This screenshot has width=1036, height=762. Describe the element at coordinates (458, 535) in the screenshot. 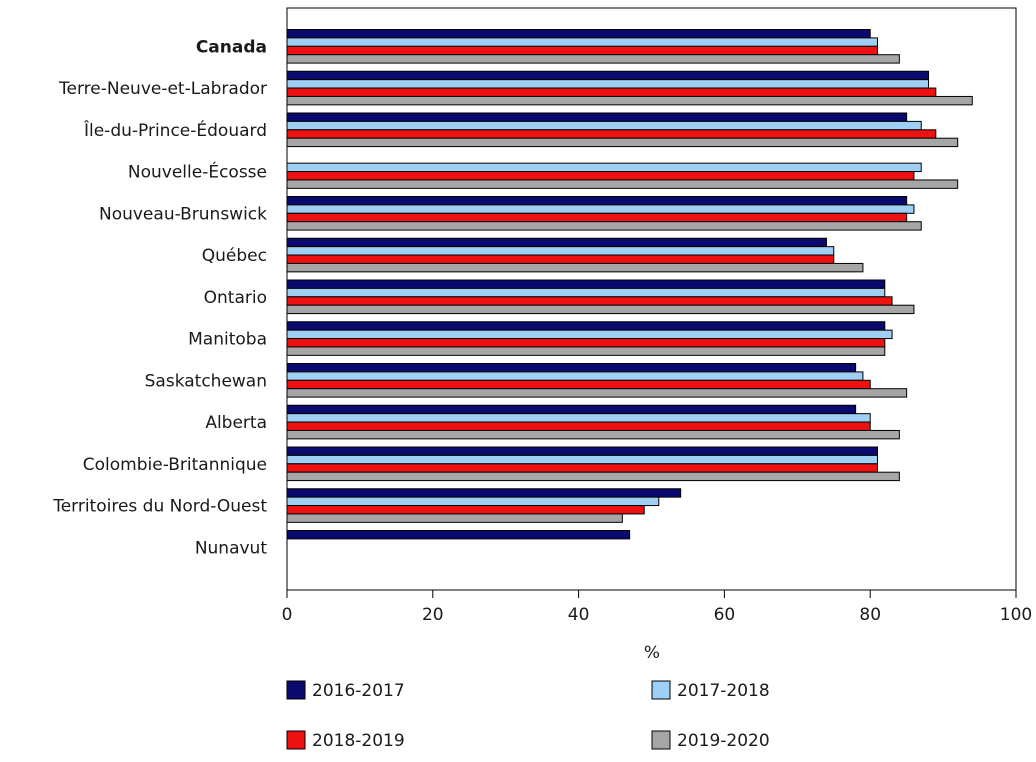

I see `bar-nunavut-2016-2017` at that location.